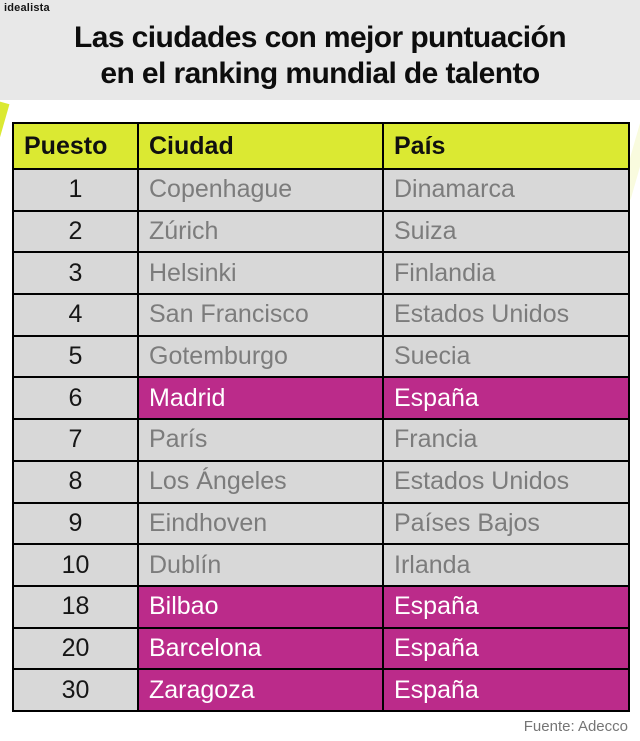 The image size is (640, 741). I want to click on table-row: 2 Zúrich Suiza, so click(321, 230).